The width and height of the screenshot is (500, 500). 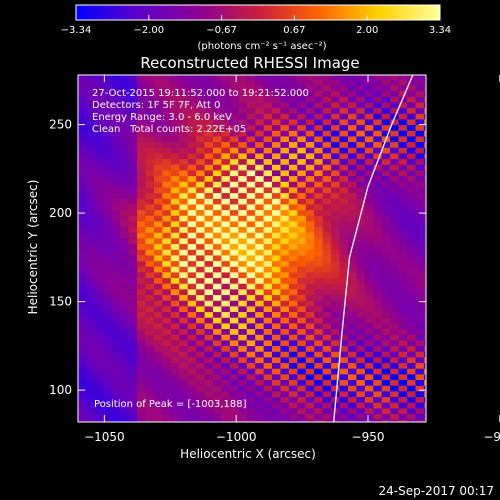 I want to click on x-tick-label: −1050, so click(x=104, y=437).